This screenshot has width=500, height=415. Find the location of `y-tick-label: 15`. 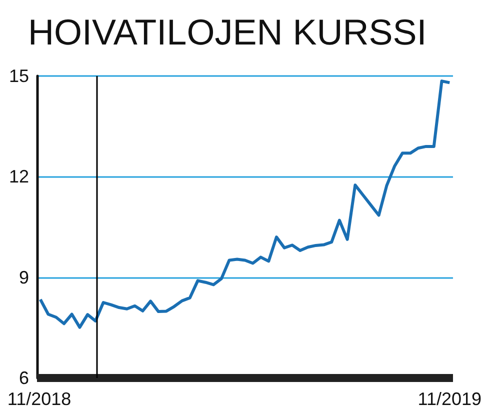

y-tick-label: 15 is located at coordinates (18, 76).